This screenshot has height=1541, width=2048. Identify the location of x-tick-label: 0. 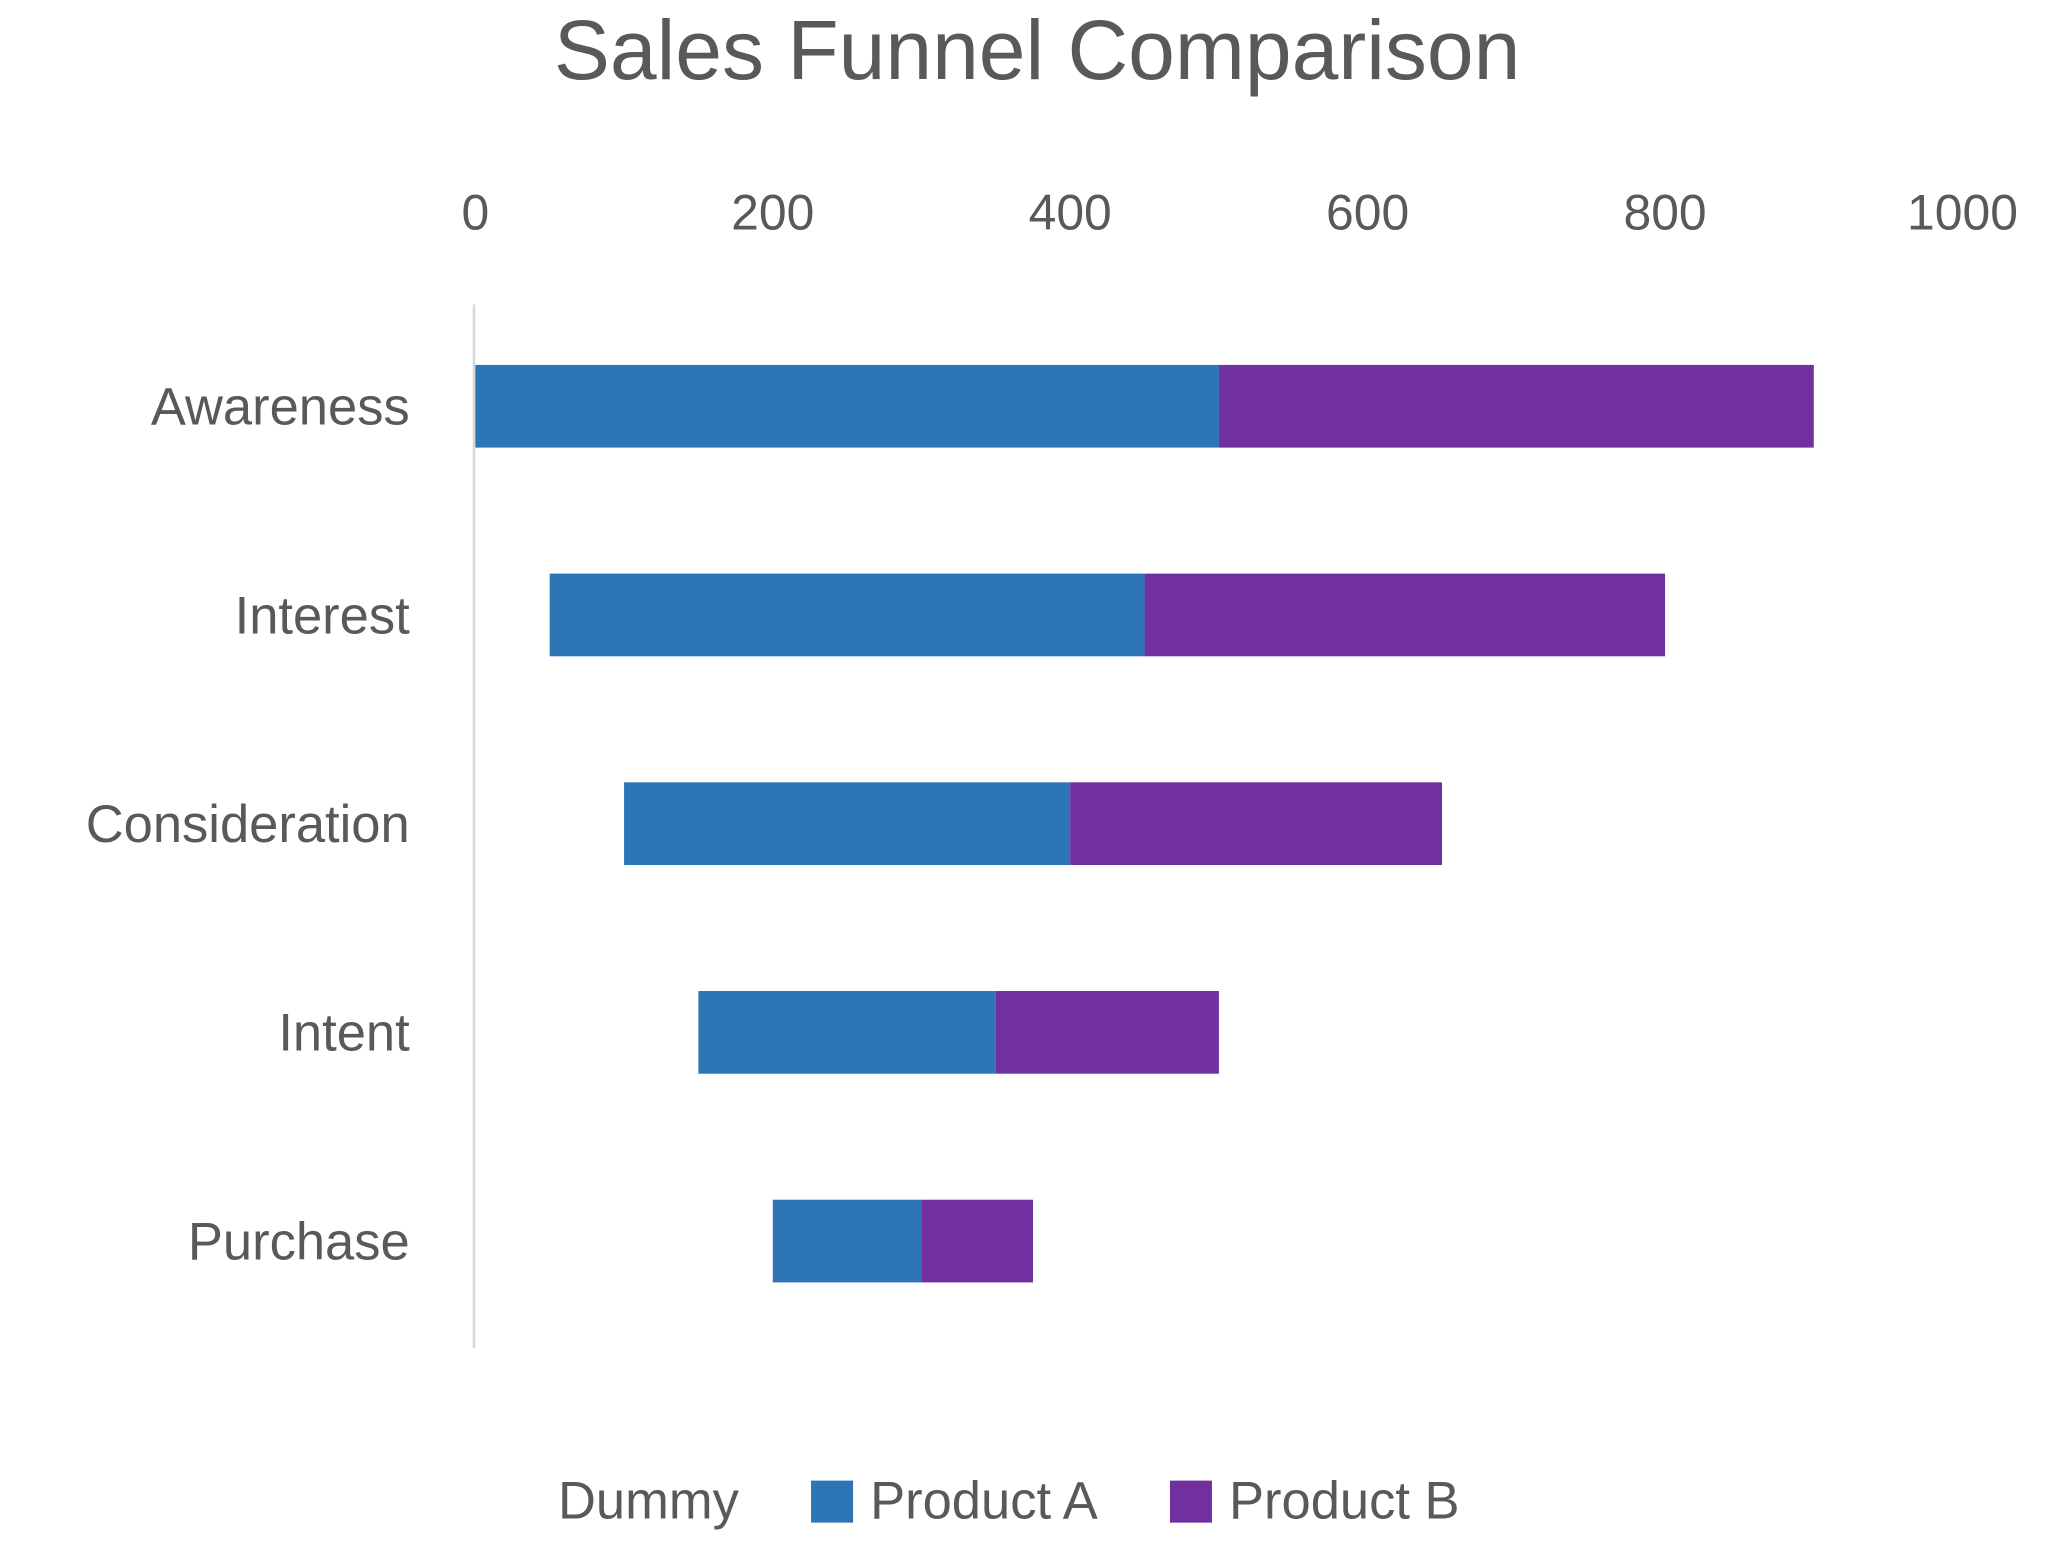
(475, 213).